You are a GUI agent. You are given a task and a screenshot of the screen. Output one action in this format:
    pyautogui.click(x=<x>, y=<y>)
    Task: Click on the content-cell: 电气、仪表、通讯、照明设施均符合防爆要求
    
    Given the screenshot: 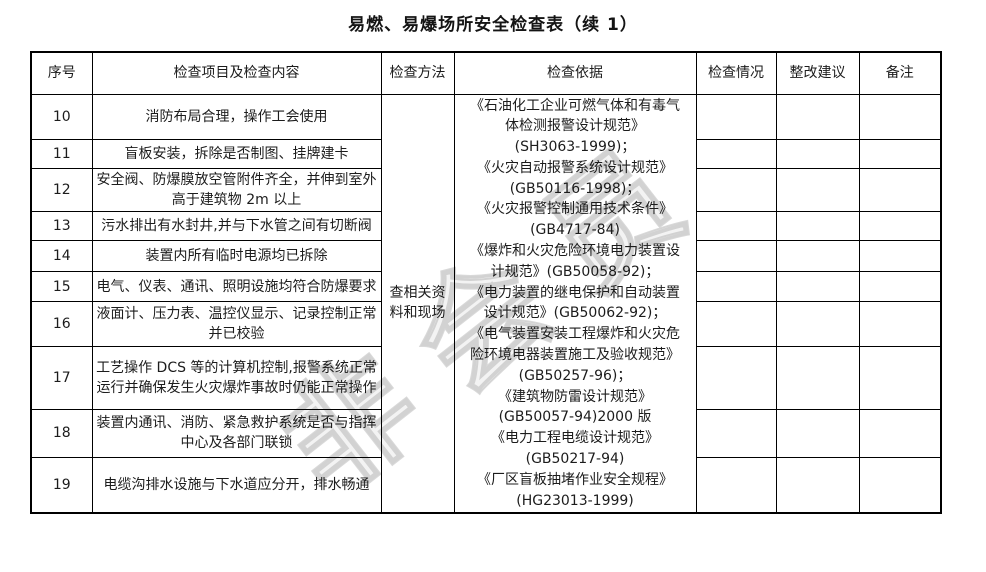 What is the action you would take?
    pyautogui.click(x=236, y=286)
    